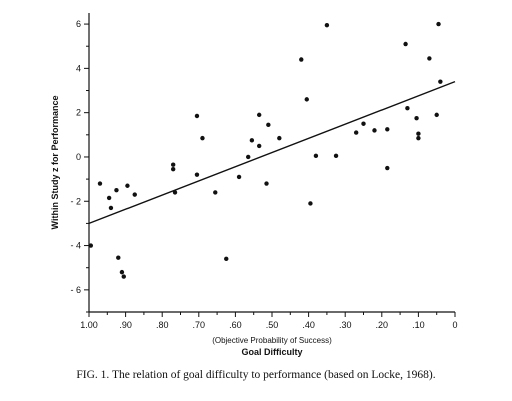 The height and width of the screenshot is (401, 512). What do you see at coordinates (55, 163) in the screenshot?
I see `y-axis-label: Within Study z for Performance` at bounding box center [55, 163].